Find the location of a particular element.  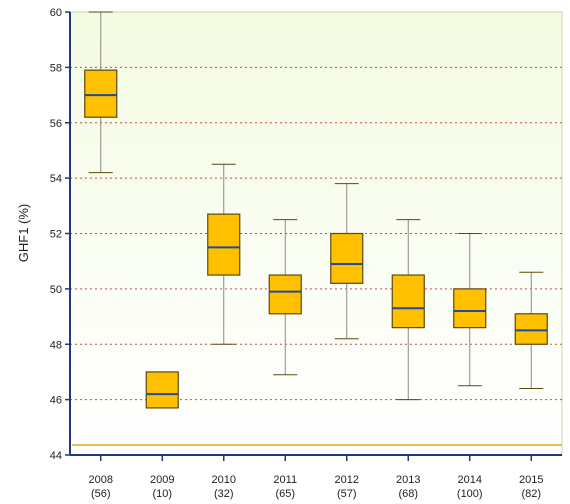

box-2013 is located at coordinates (408, 310).